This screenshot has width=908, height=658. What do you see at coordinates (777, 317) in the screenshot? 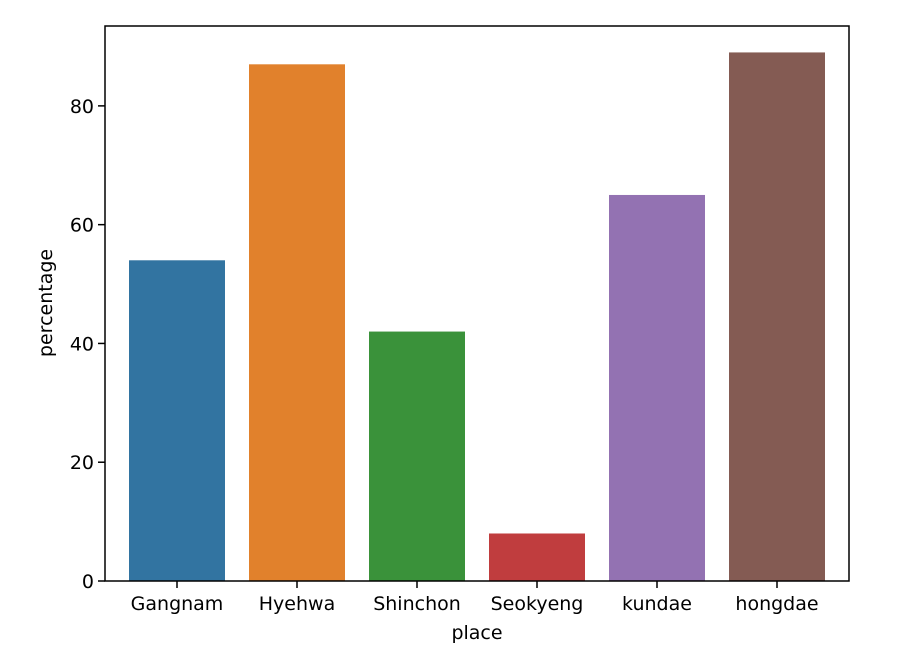
I see `bar-hongdae` at bounding box center [777, 317].